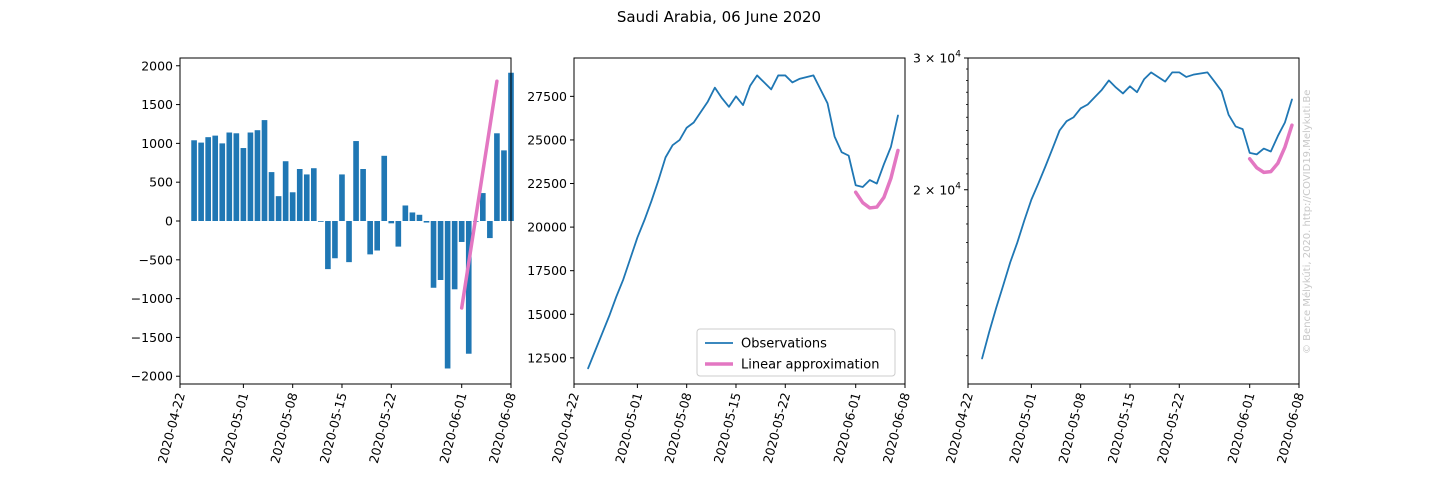  I want to click on y-tick-label: 17500, so click(547, 270).